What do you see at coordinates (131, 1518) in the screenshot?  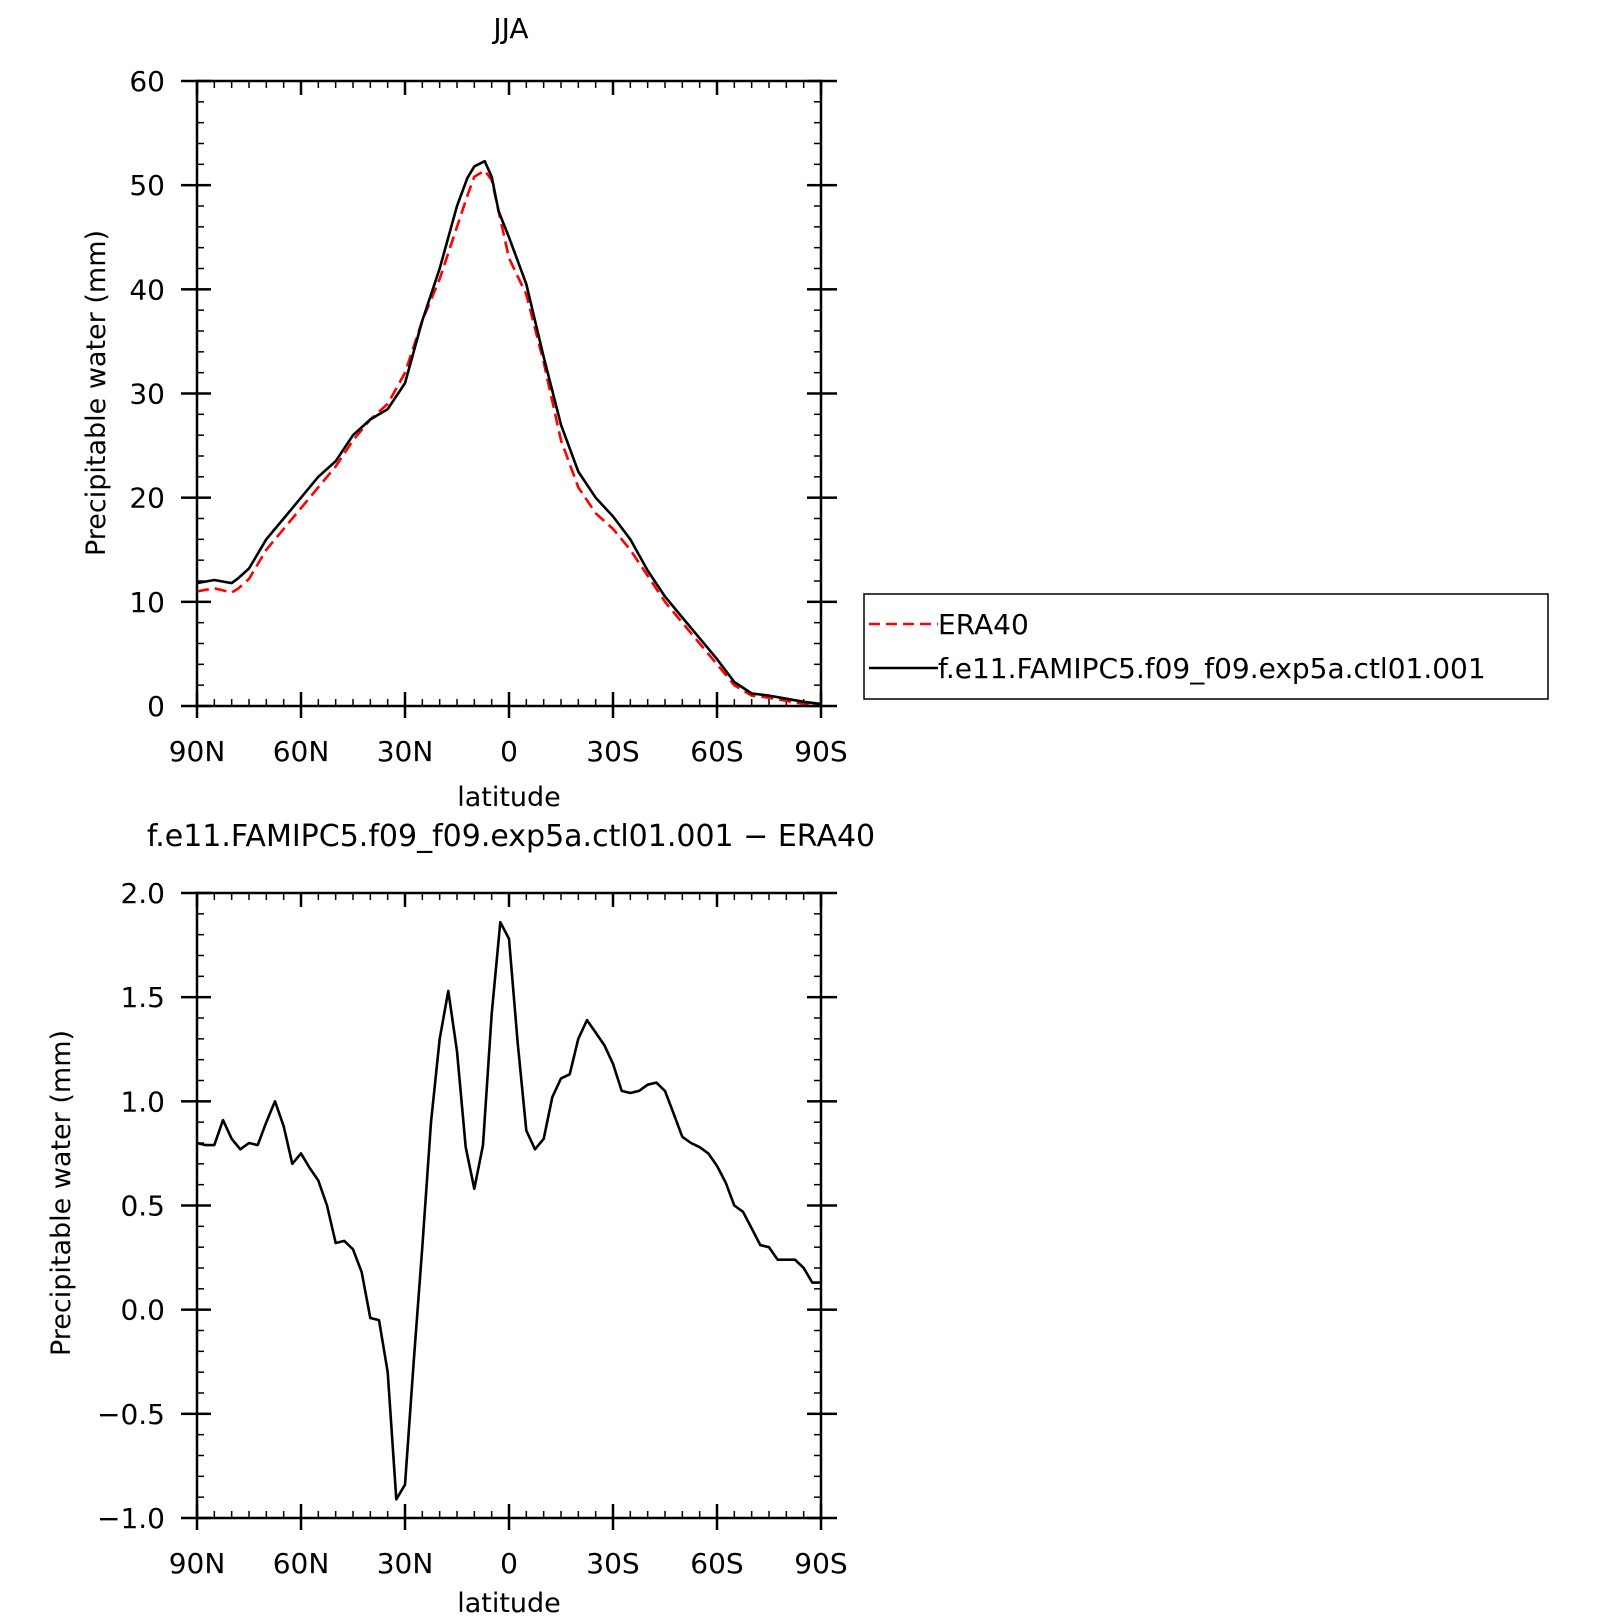 I see `bottom-y-tick-label: −1.0` at bounding box center [131, 1518].